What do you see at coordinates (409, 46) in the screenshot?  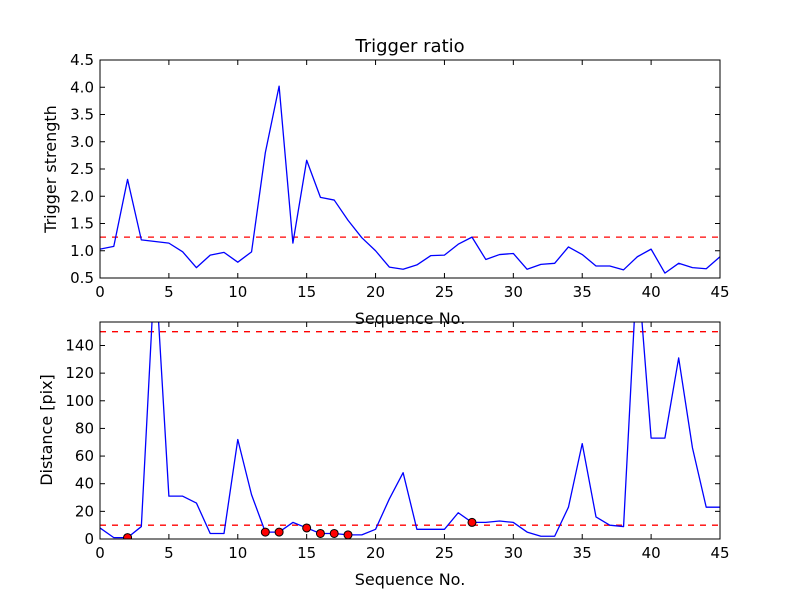 I see `chart-title: Trigger ratio` at bounding box center [409, 46].